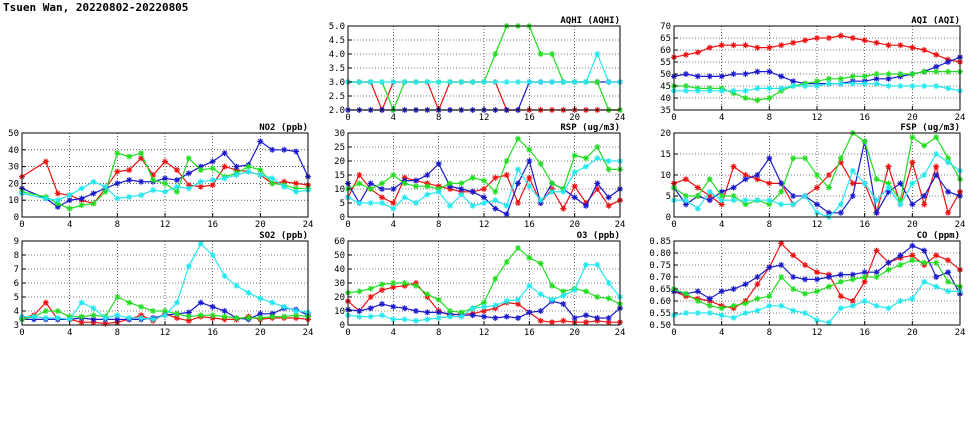 This screenshot has height=447, width=975. Describe the element at coordinates (769, 333) in the screenshot. I see `x-tick-label: 8` at that location.